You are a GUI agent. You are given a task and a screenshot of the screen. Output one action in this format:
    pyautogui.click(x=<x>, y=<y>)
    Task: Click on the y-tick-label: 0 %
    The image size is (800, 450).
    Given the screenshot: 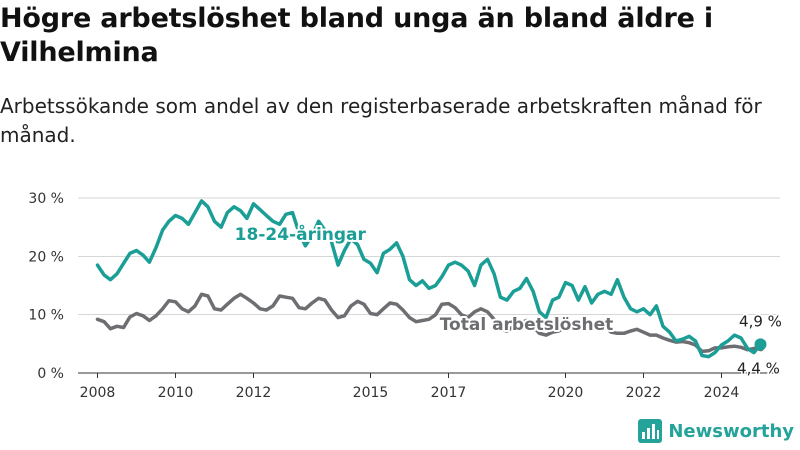 What is the action you would take?
    pyautogui.click(x=50, y=374)
    